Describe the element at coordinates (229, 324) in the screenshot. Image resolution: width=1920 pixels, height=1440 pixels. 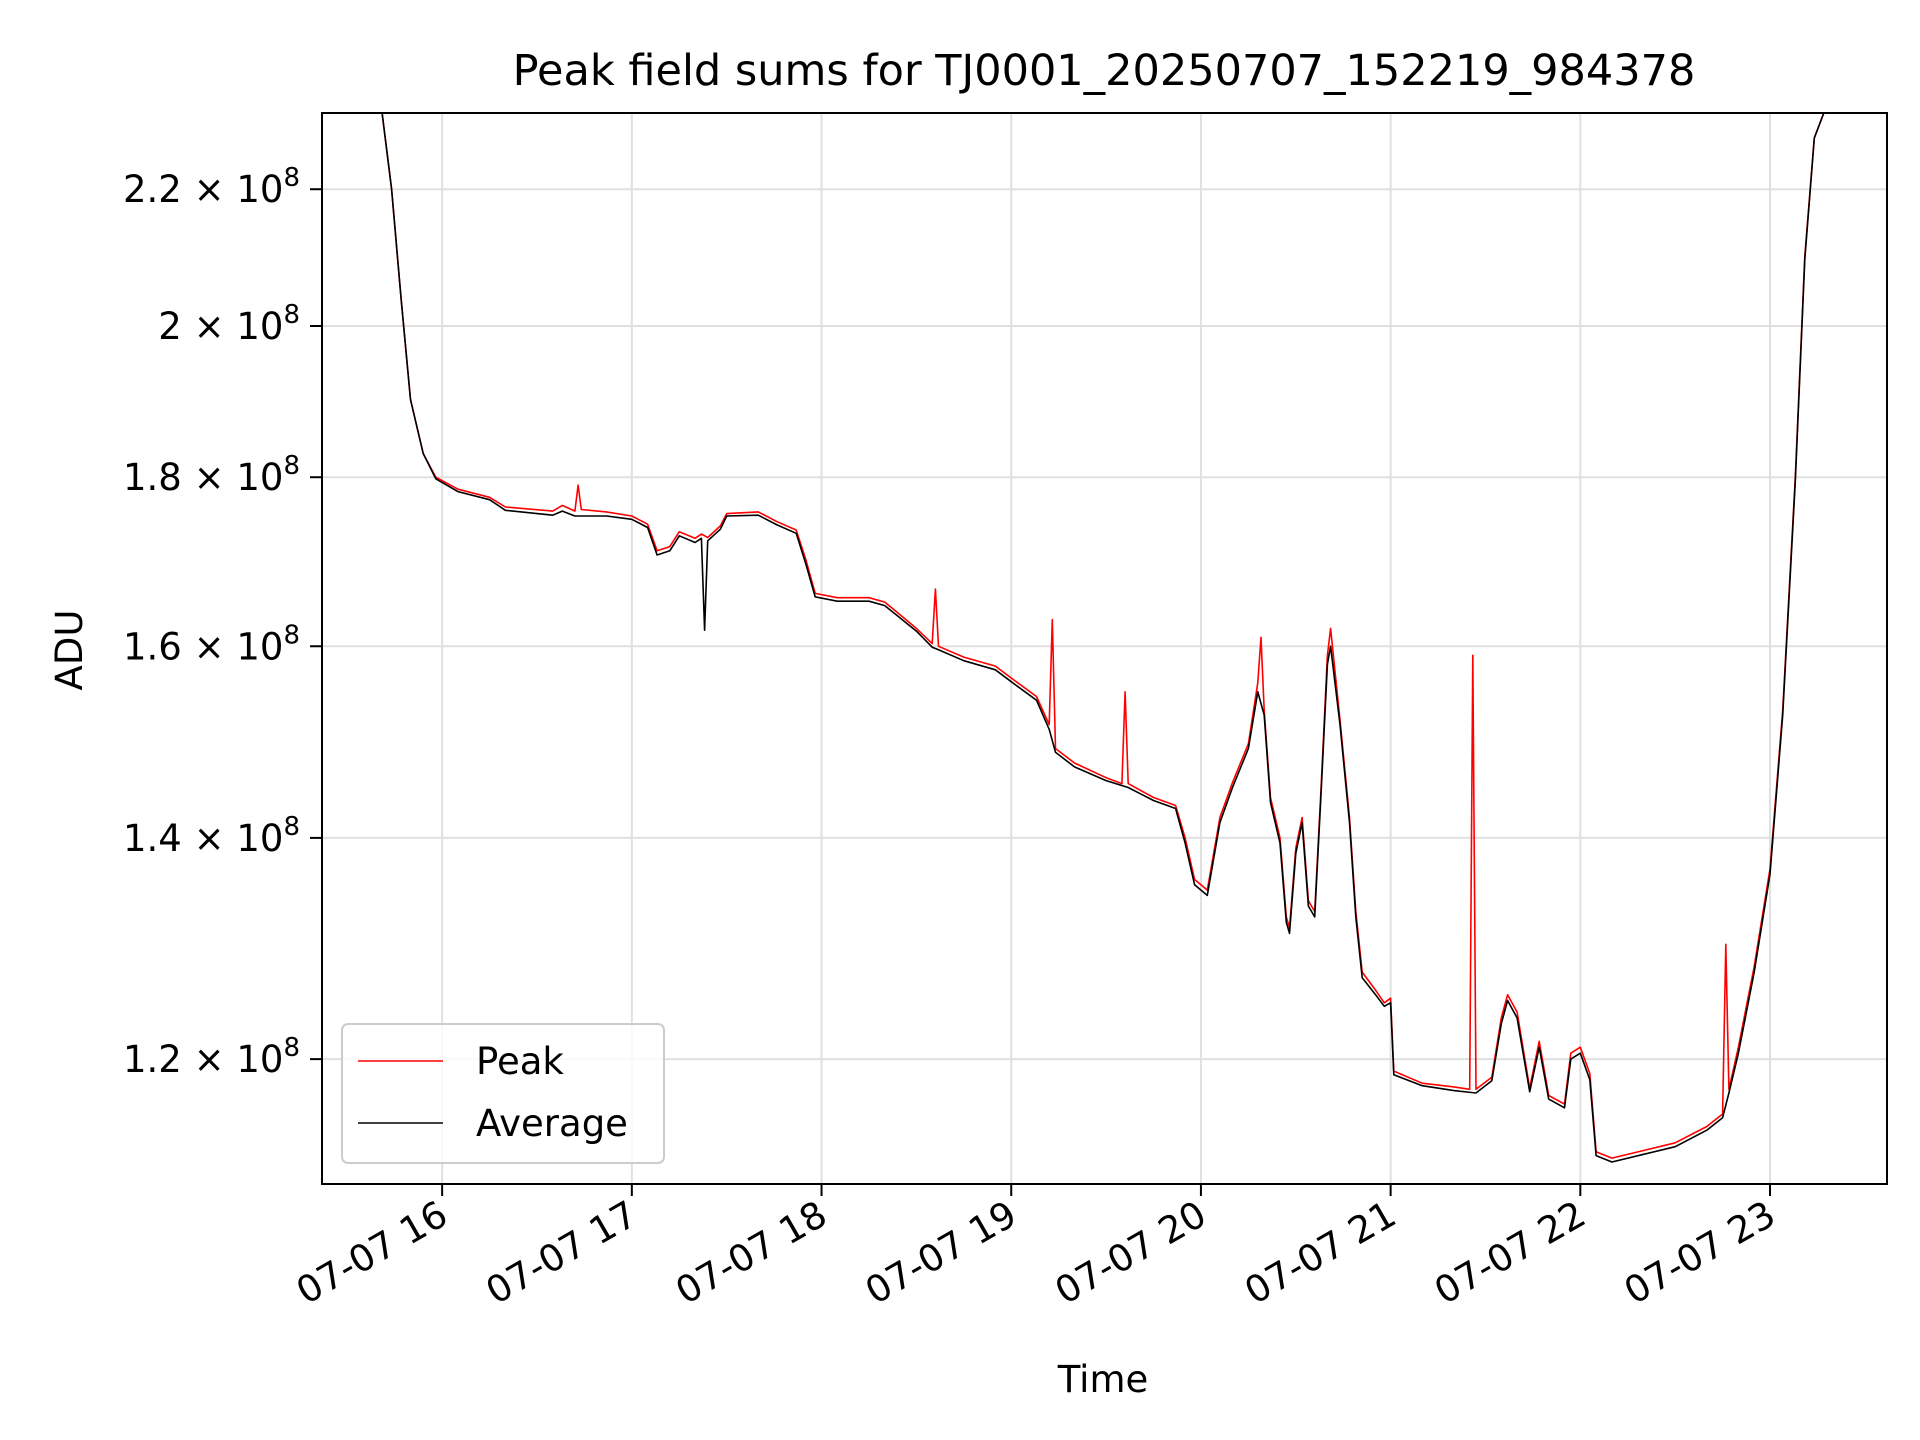
I see `y-tick-label: 2 × 108` at that location.